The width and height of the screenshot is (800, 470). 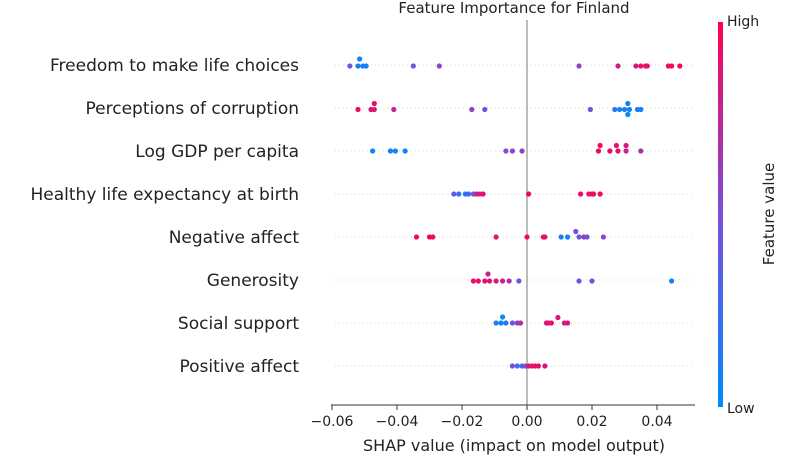 I want to click on colorbar, so click(x=720, y=214).